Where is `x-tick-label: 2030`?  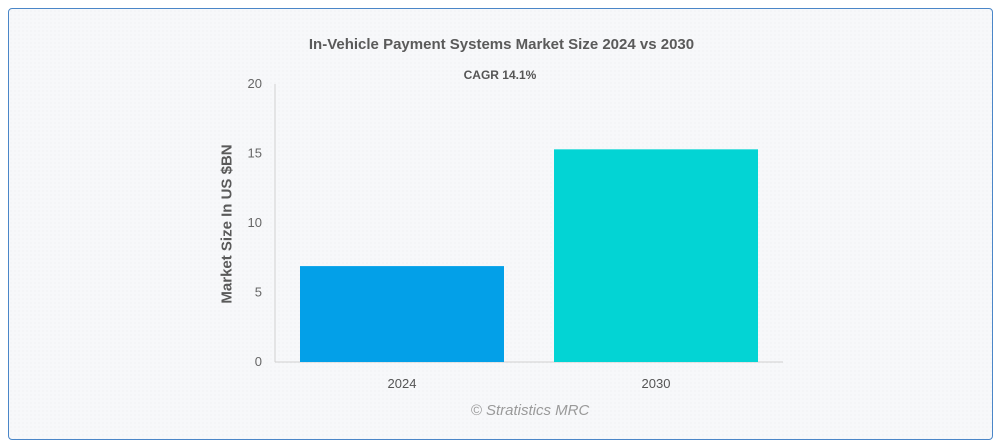 x-tick-label: 2030 is located at coordinates (656, 383).